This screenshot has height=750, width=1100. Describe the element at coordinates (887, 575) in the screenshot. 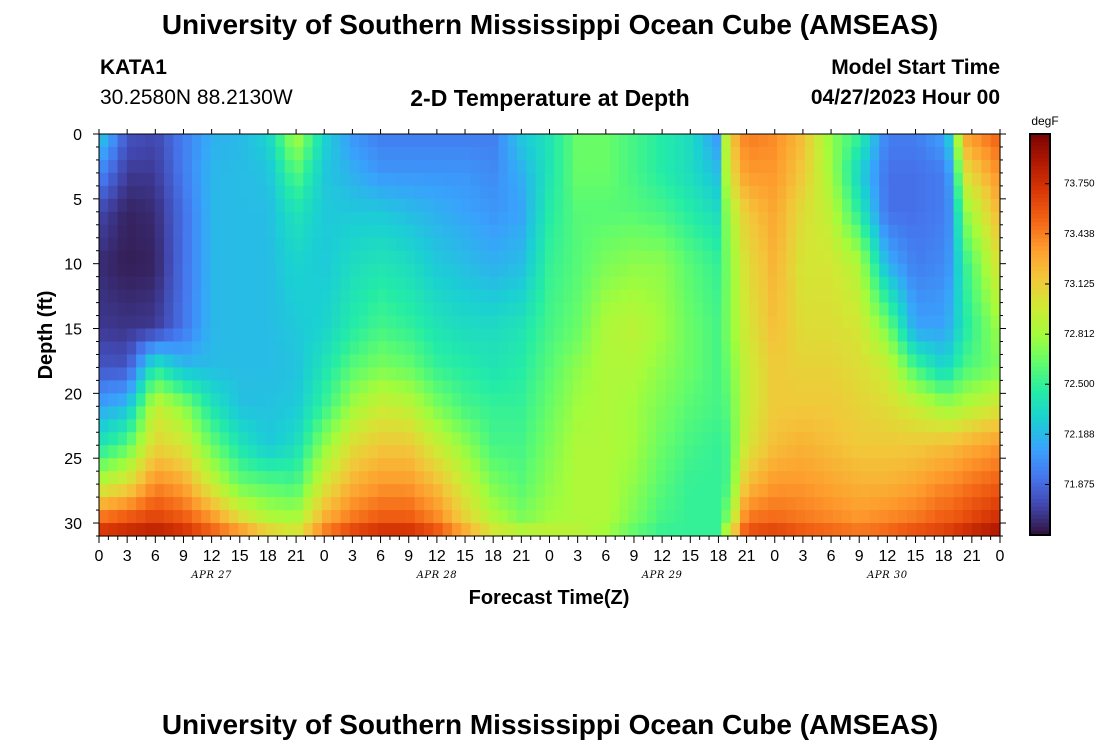

I see `day-label: APR 30` at that location.